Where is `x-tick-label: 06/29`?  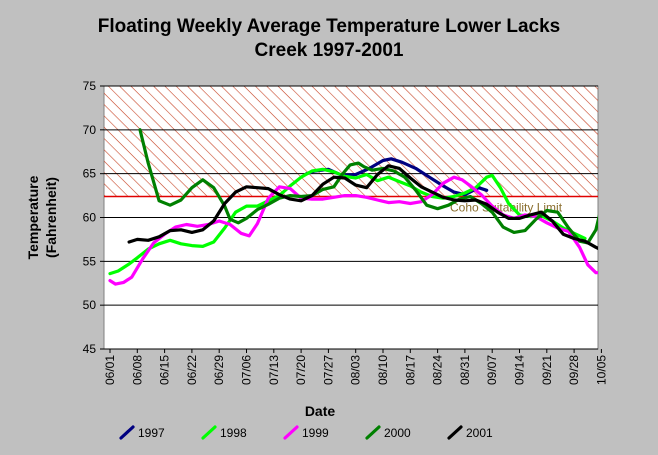
x-tick-label: 06/29 is located at coordinates (219, 370).